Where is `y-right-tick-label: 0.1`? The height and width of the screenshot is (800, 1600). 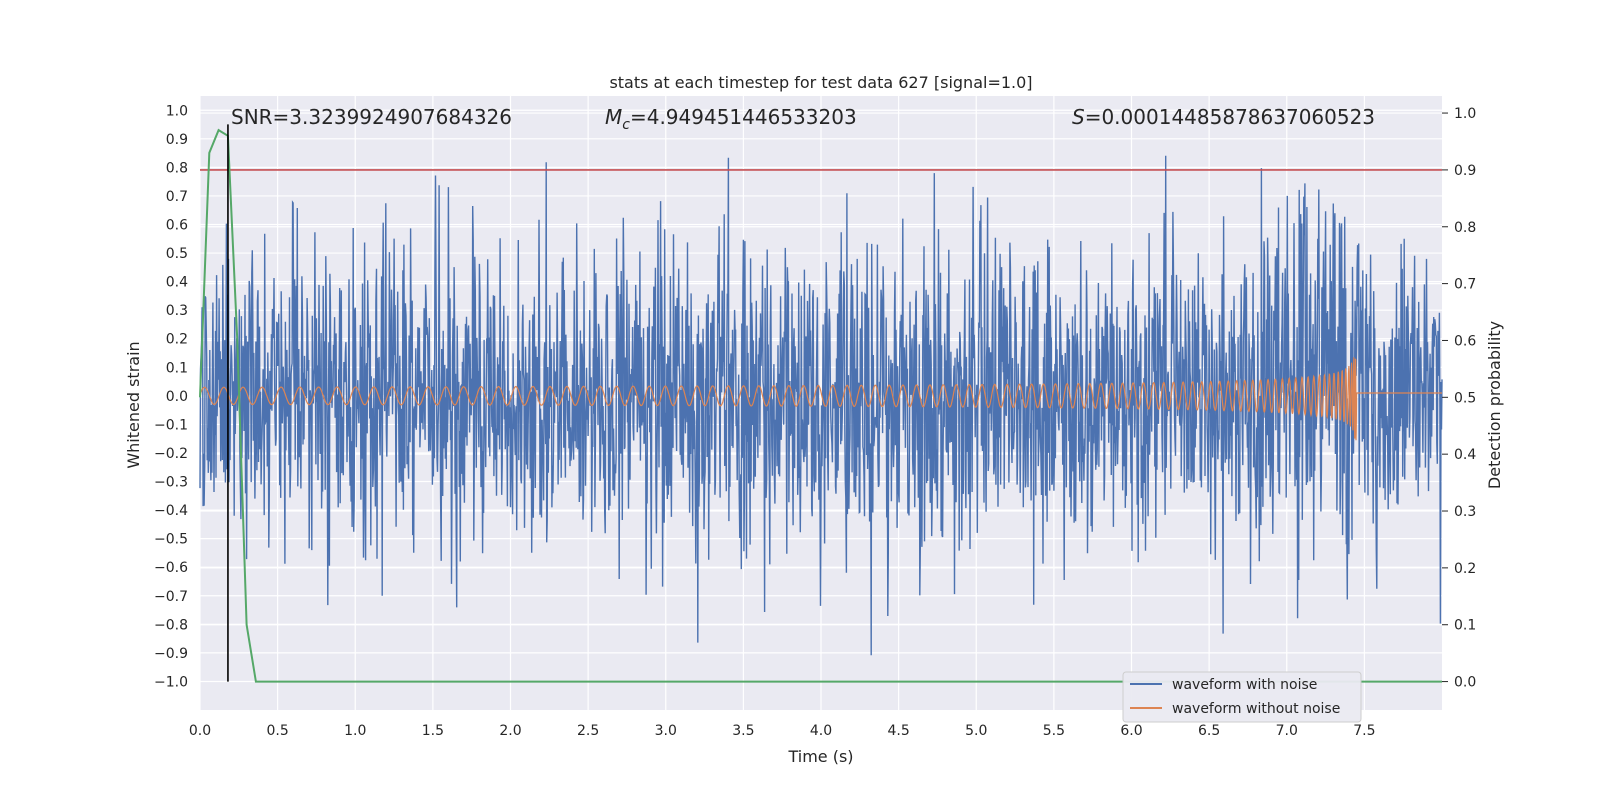 y-right-tick-label: 0.1 is located at coordinates (1465, 626).